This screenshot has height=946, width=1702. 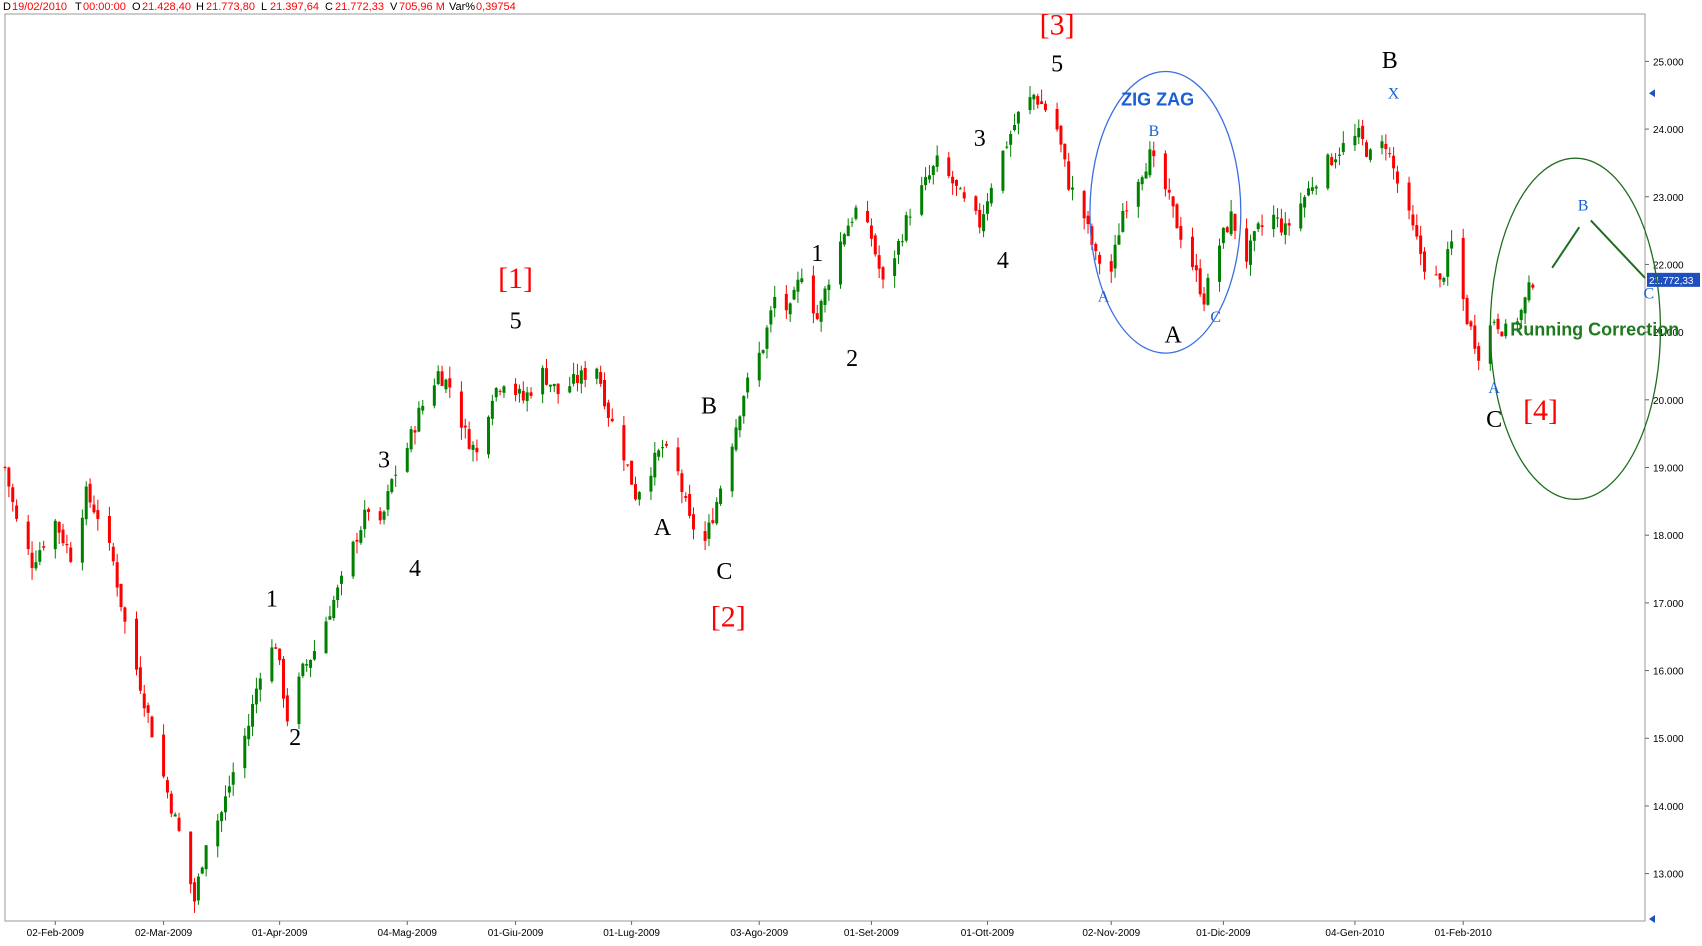 I want to click on y-tick-label: 21.000, so click(x=1668, y=333).